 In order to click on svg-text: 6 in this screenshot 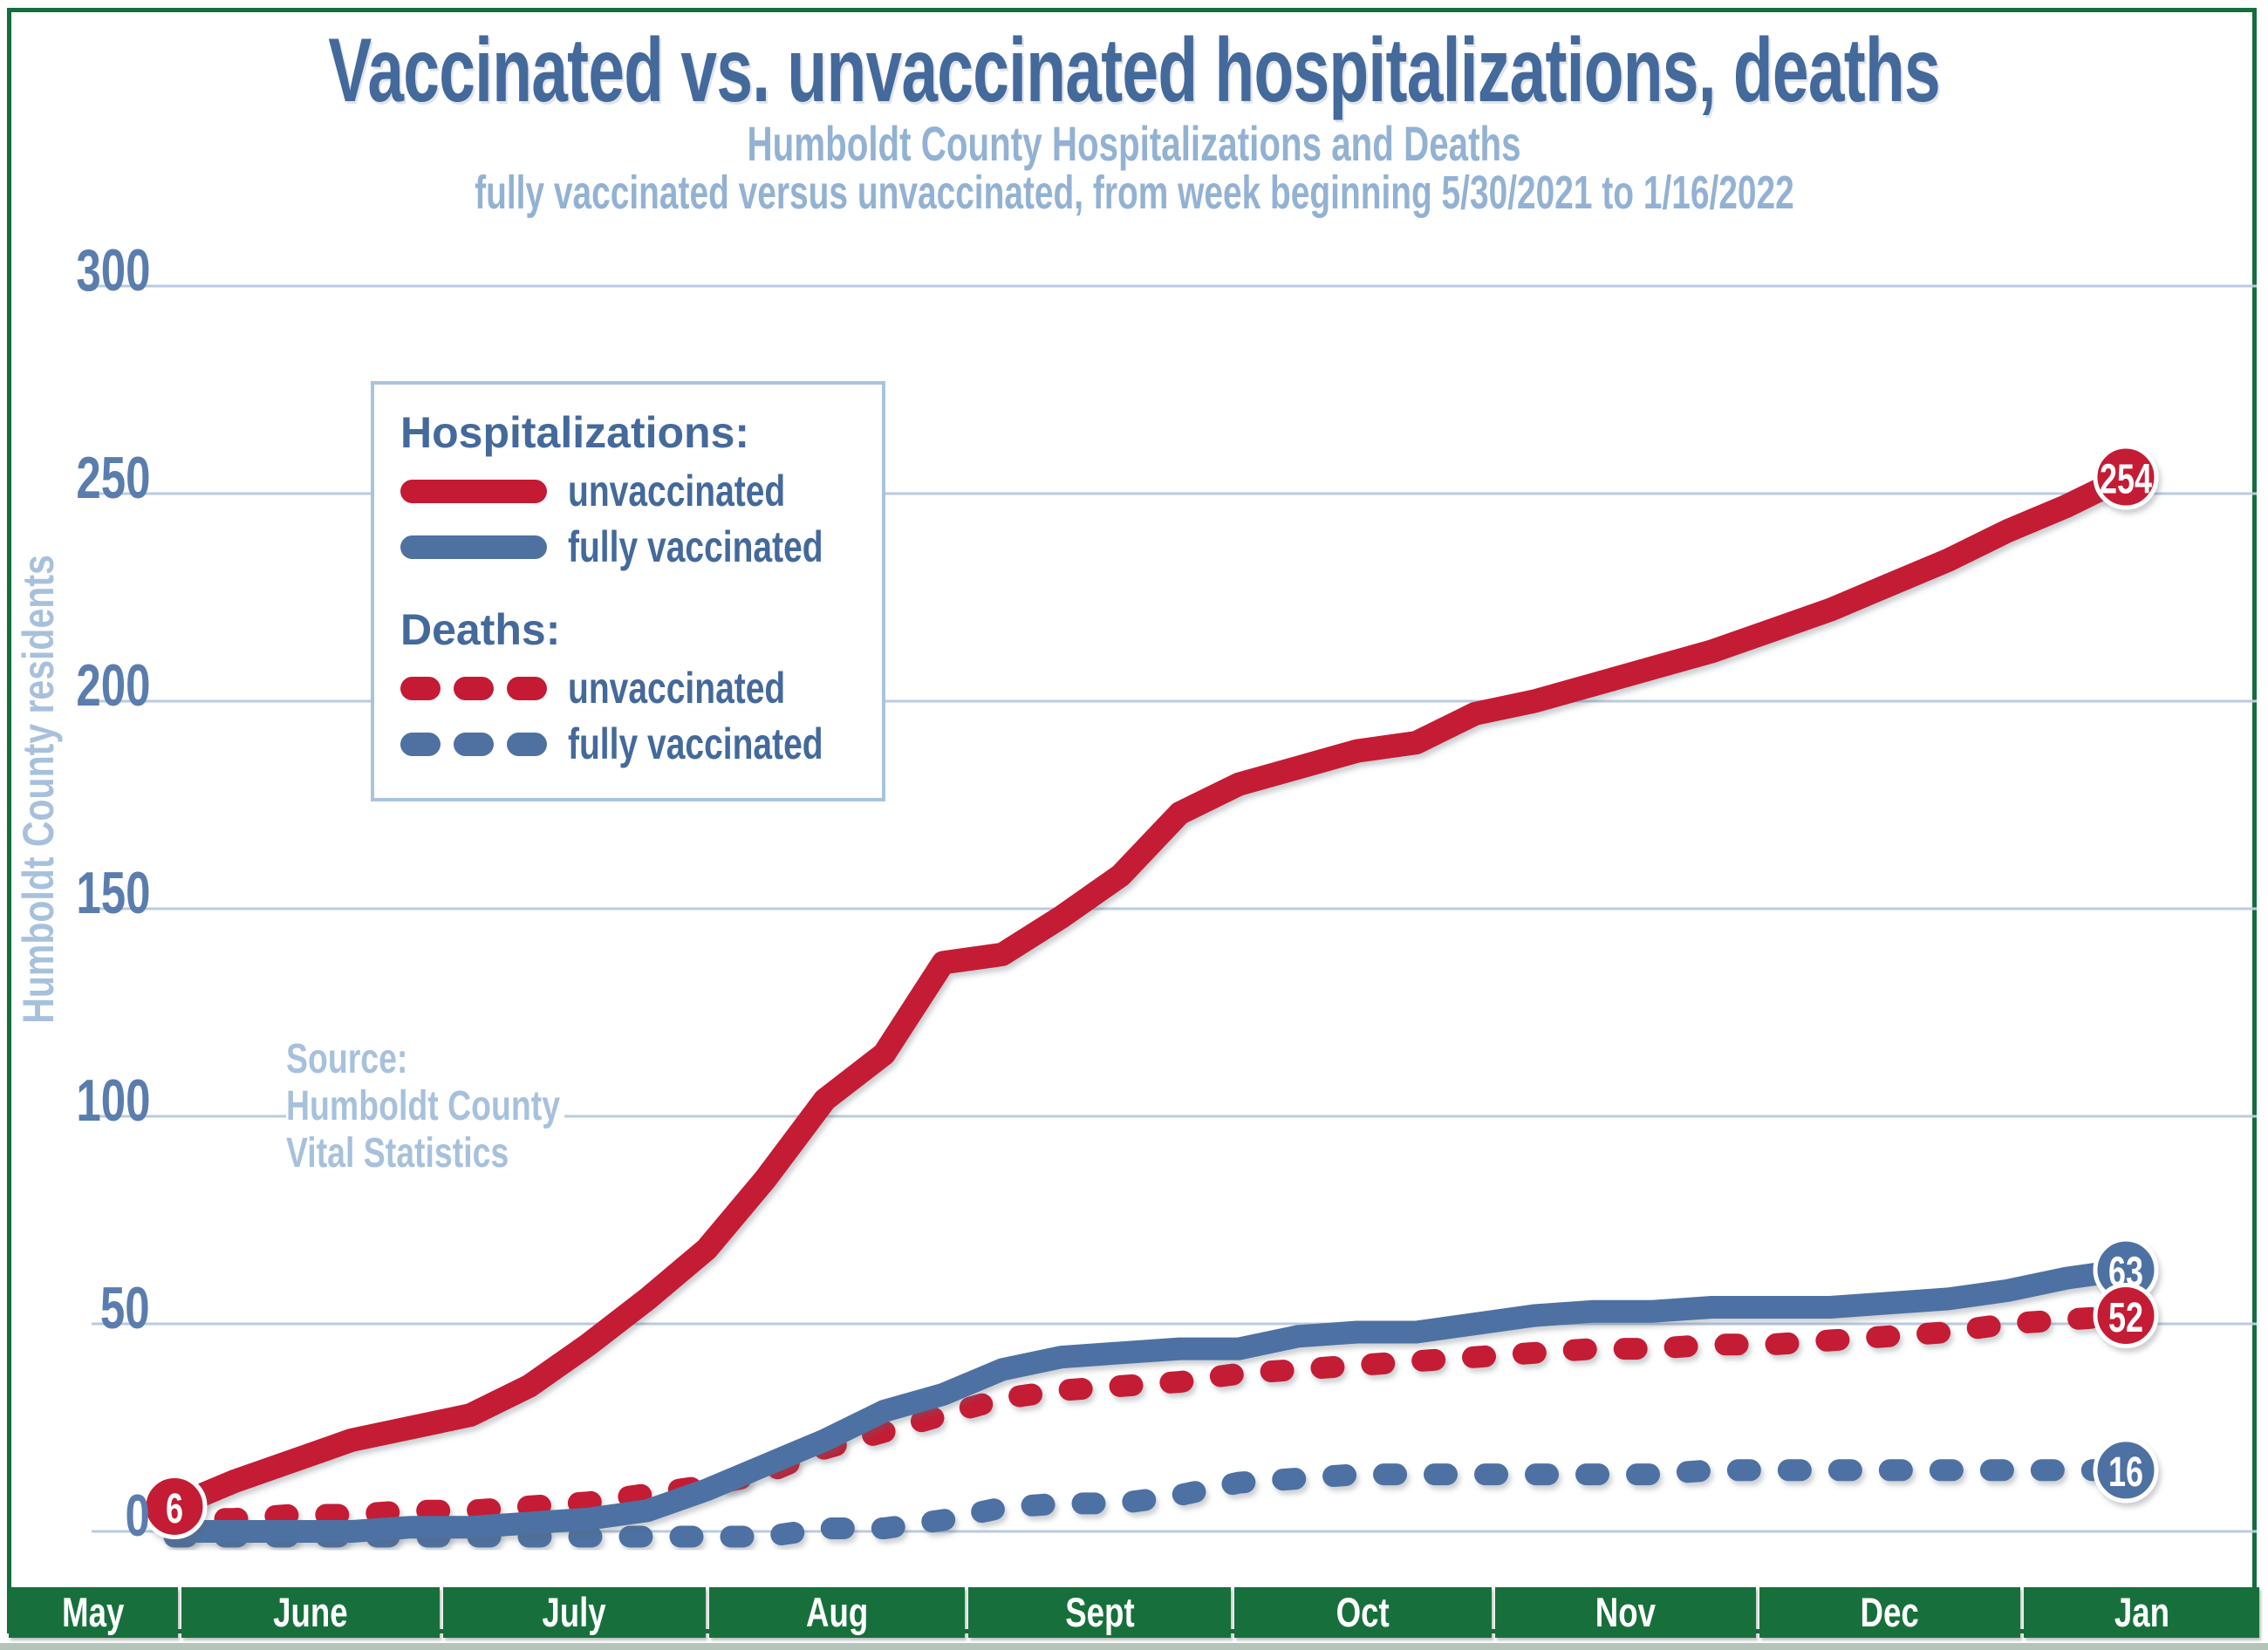, I will do `click(174, 1508)`.